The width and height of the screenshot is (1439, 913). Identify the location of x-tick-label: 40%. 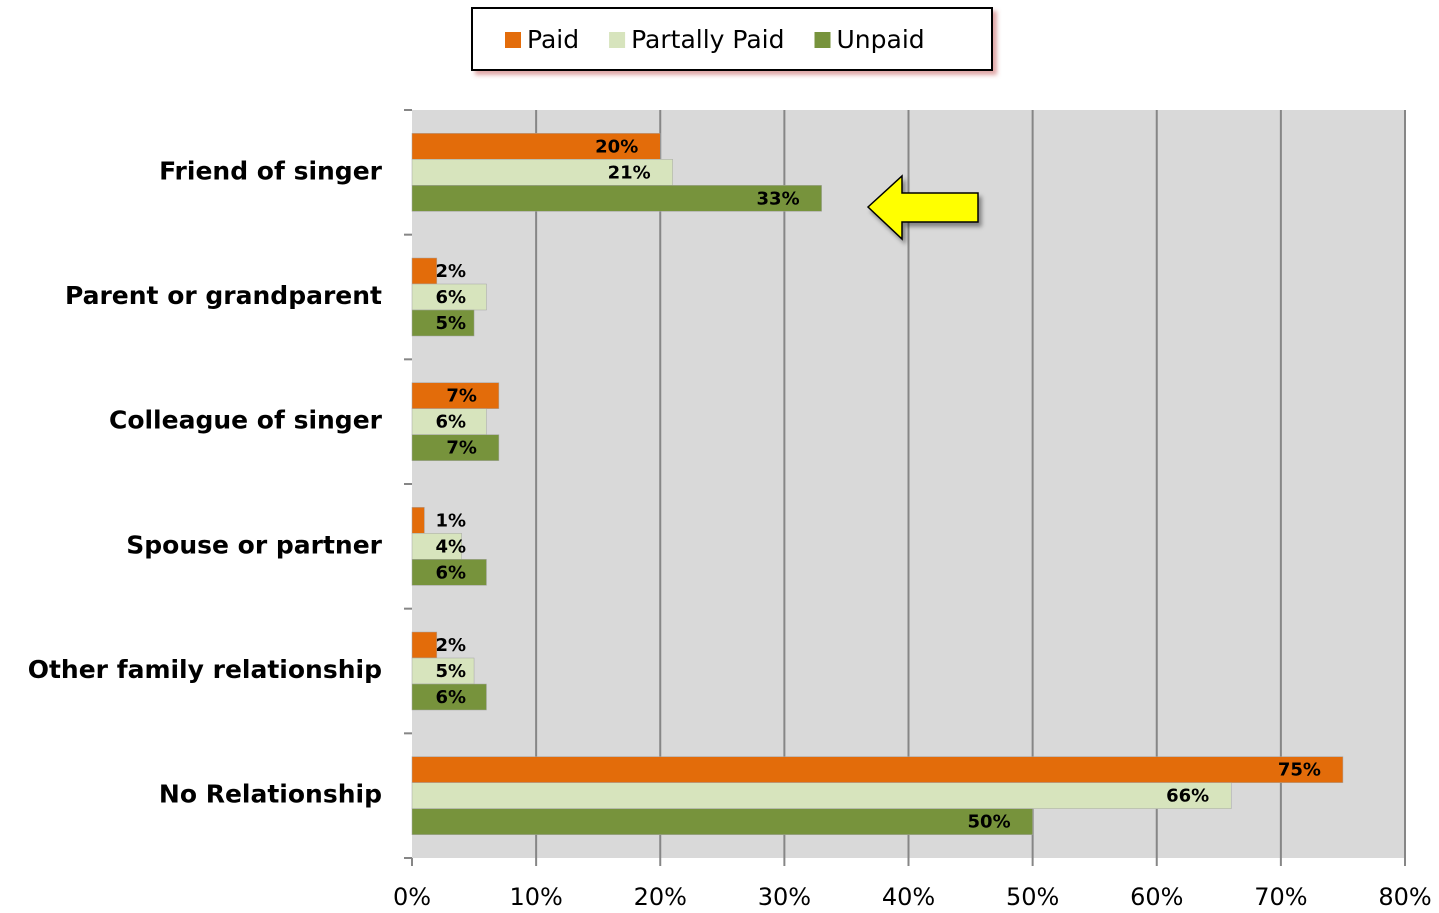
(908, 897).